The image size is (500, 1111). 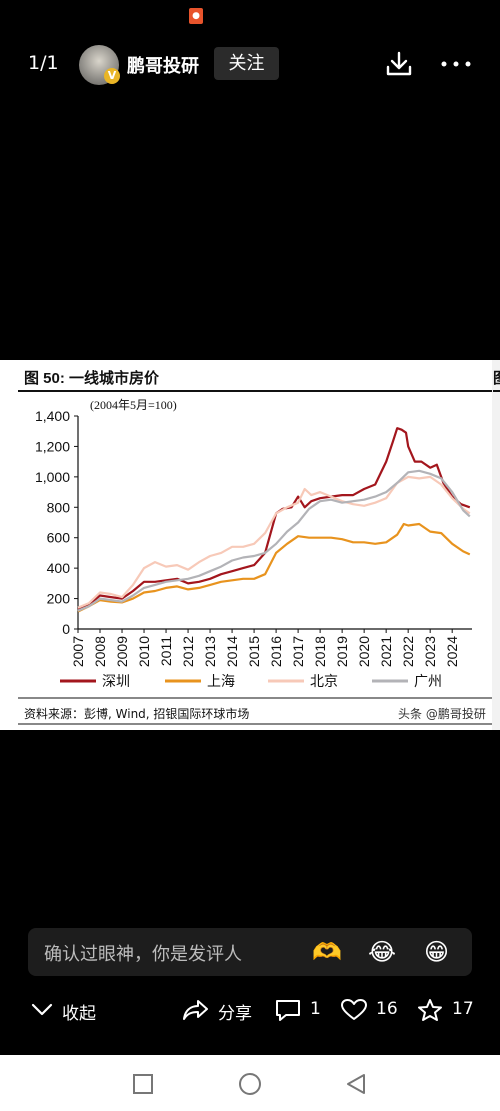 What do you see at coordinates (445, 1010) in the screenshot?
I see `favorite-button: 17` at bounding box center [445, 1010].